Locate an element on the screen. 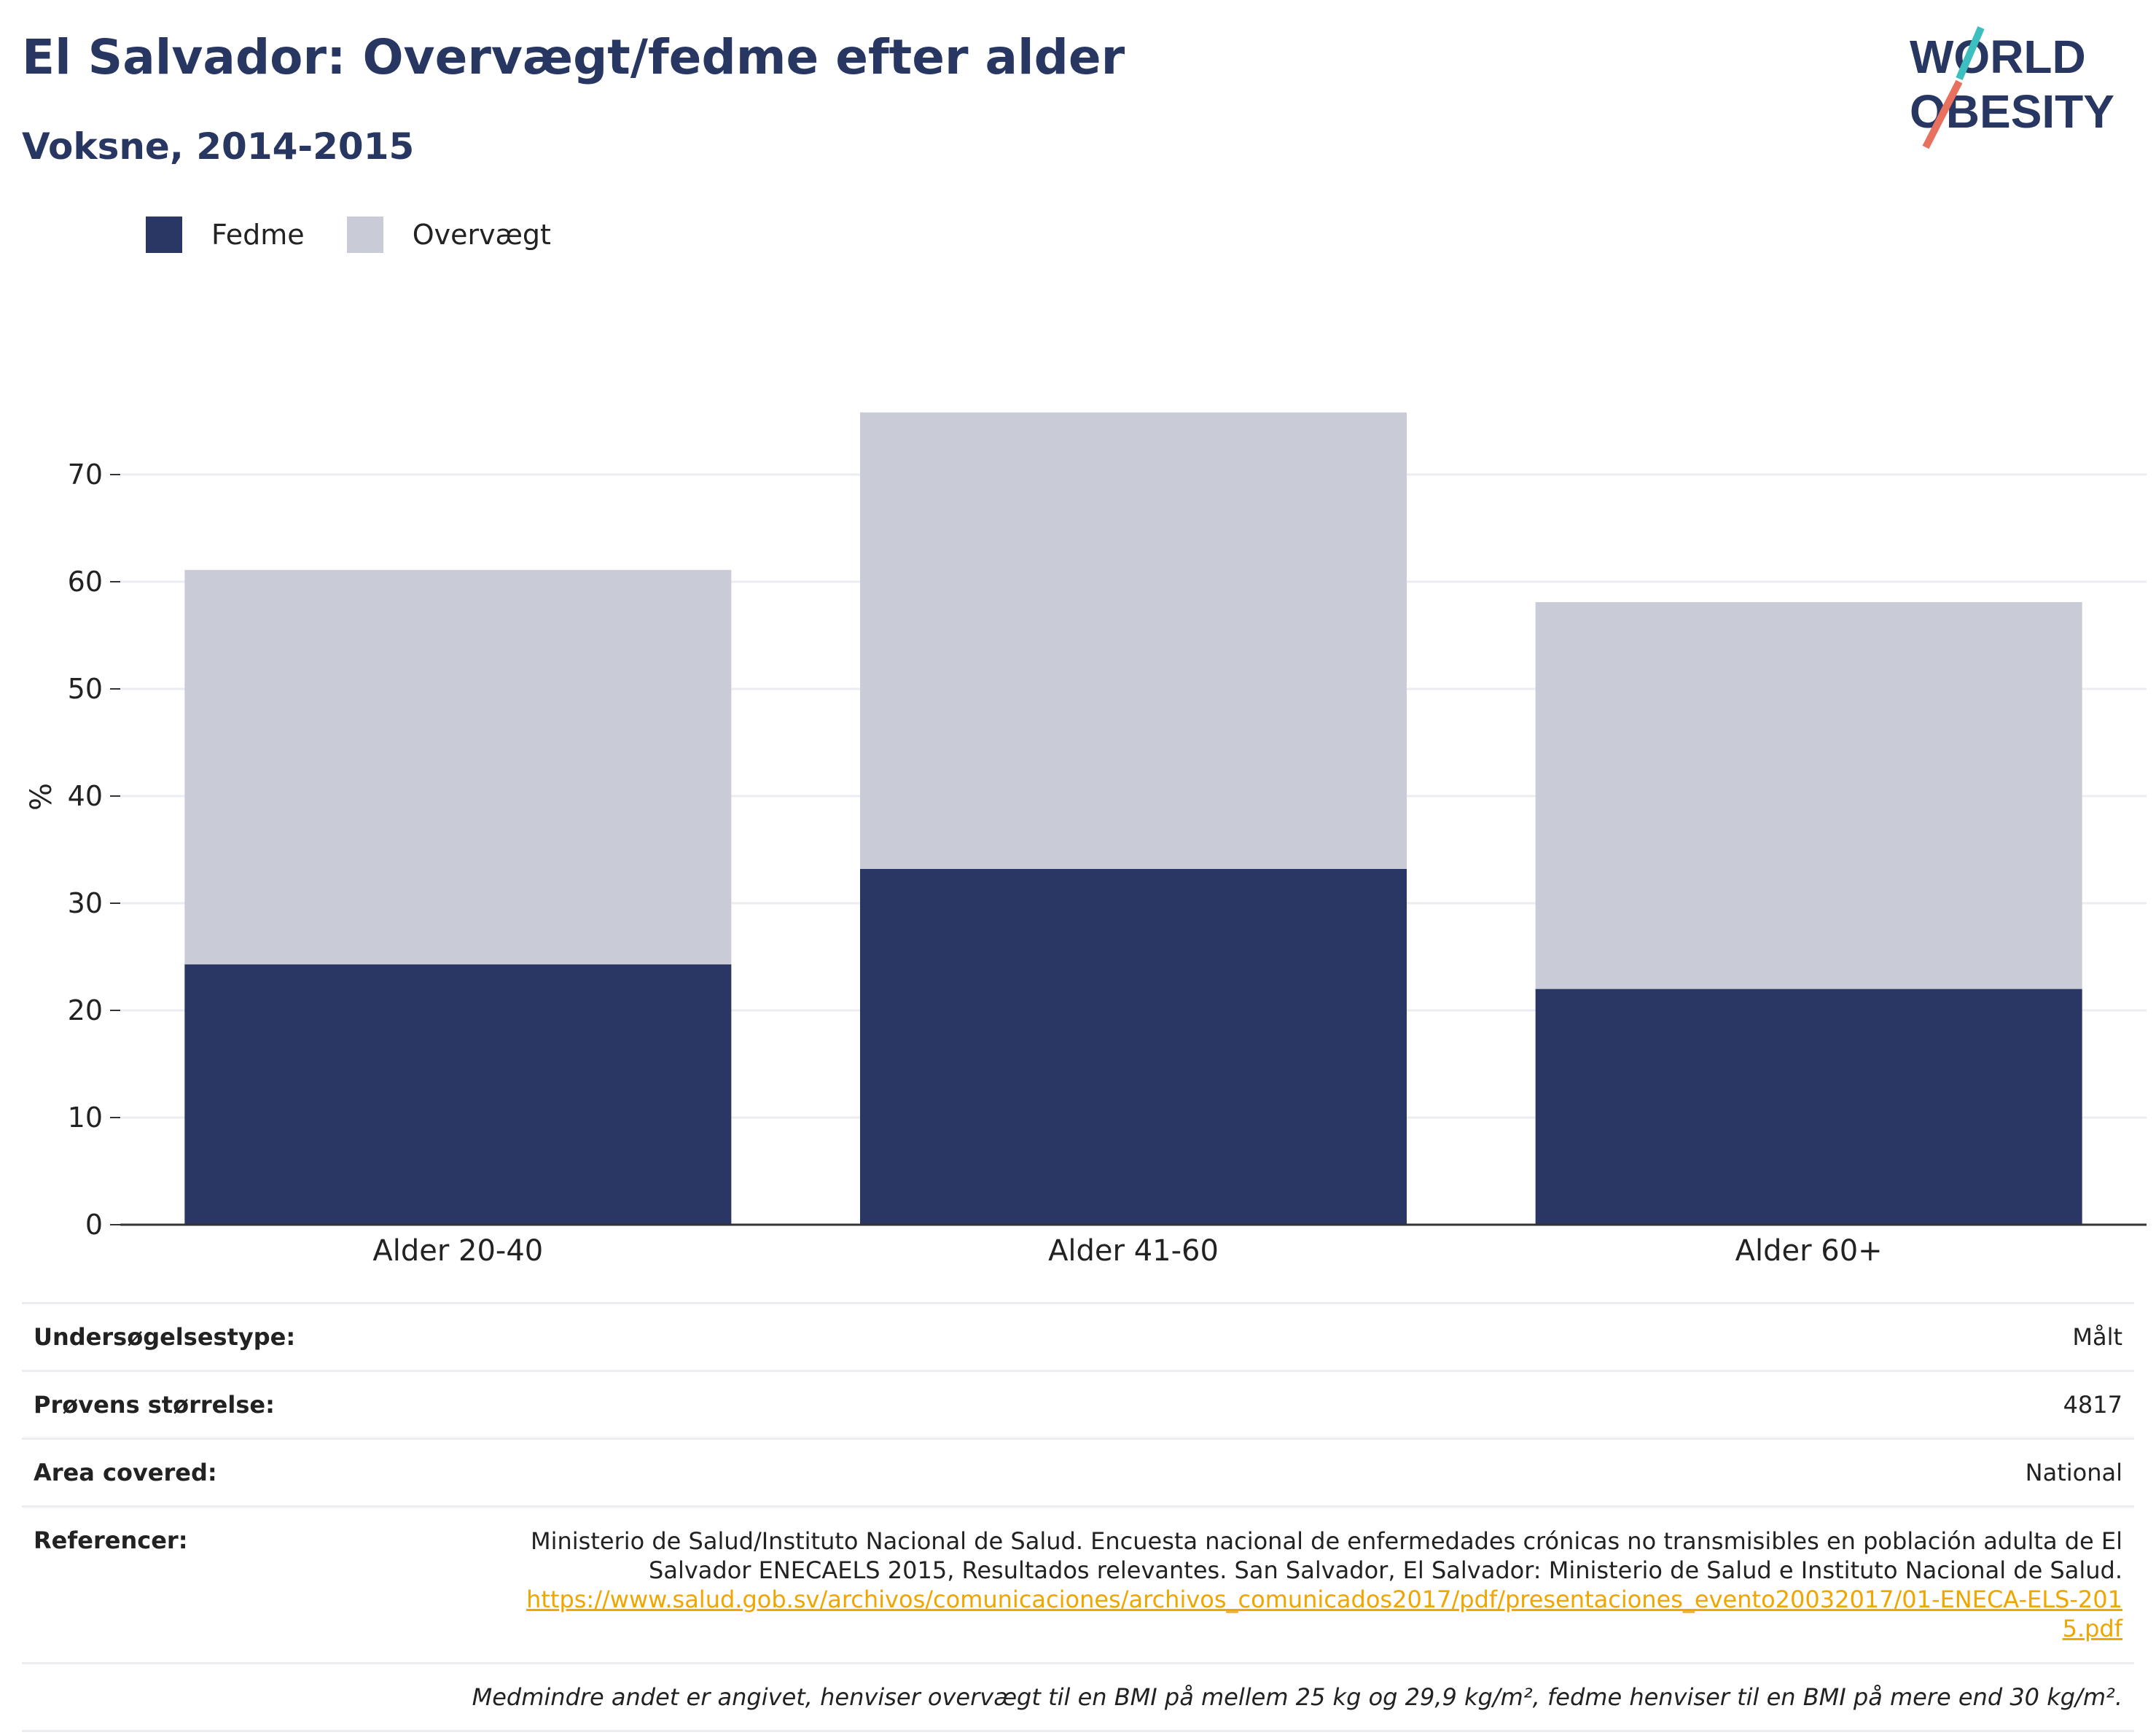 The width and height of the screenshot is (2156, 1735). chart-legend: Fedme Overvægt is located at coordinates (370, 235).